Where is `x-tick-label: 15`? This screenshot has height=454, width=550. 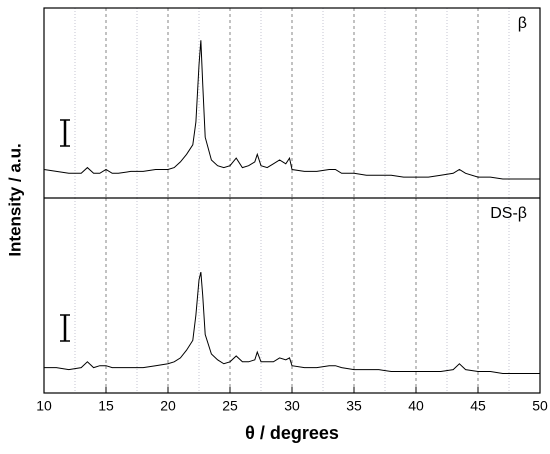 x-tick-label: 15 is located at coordinates (106, 406).